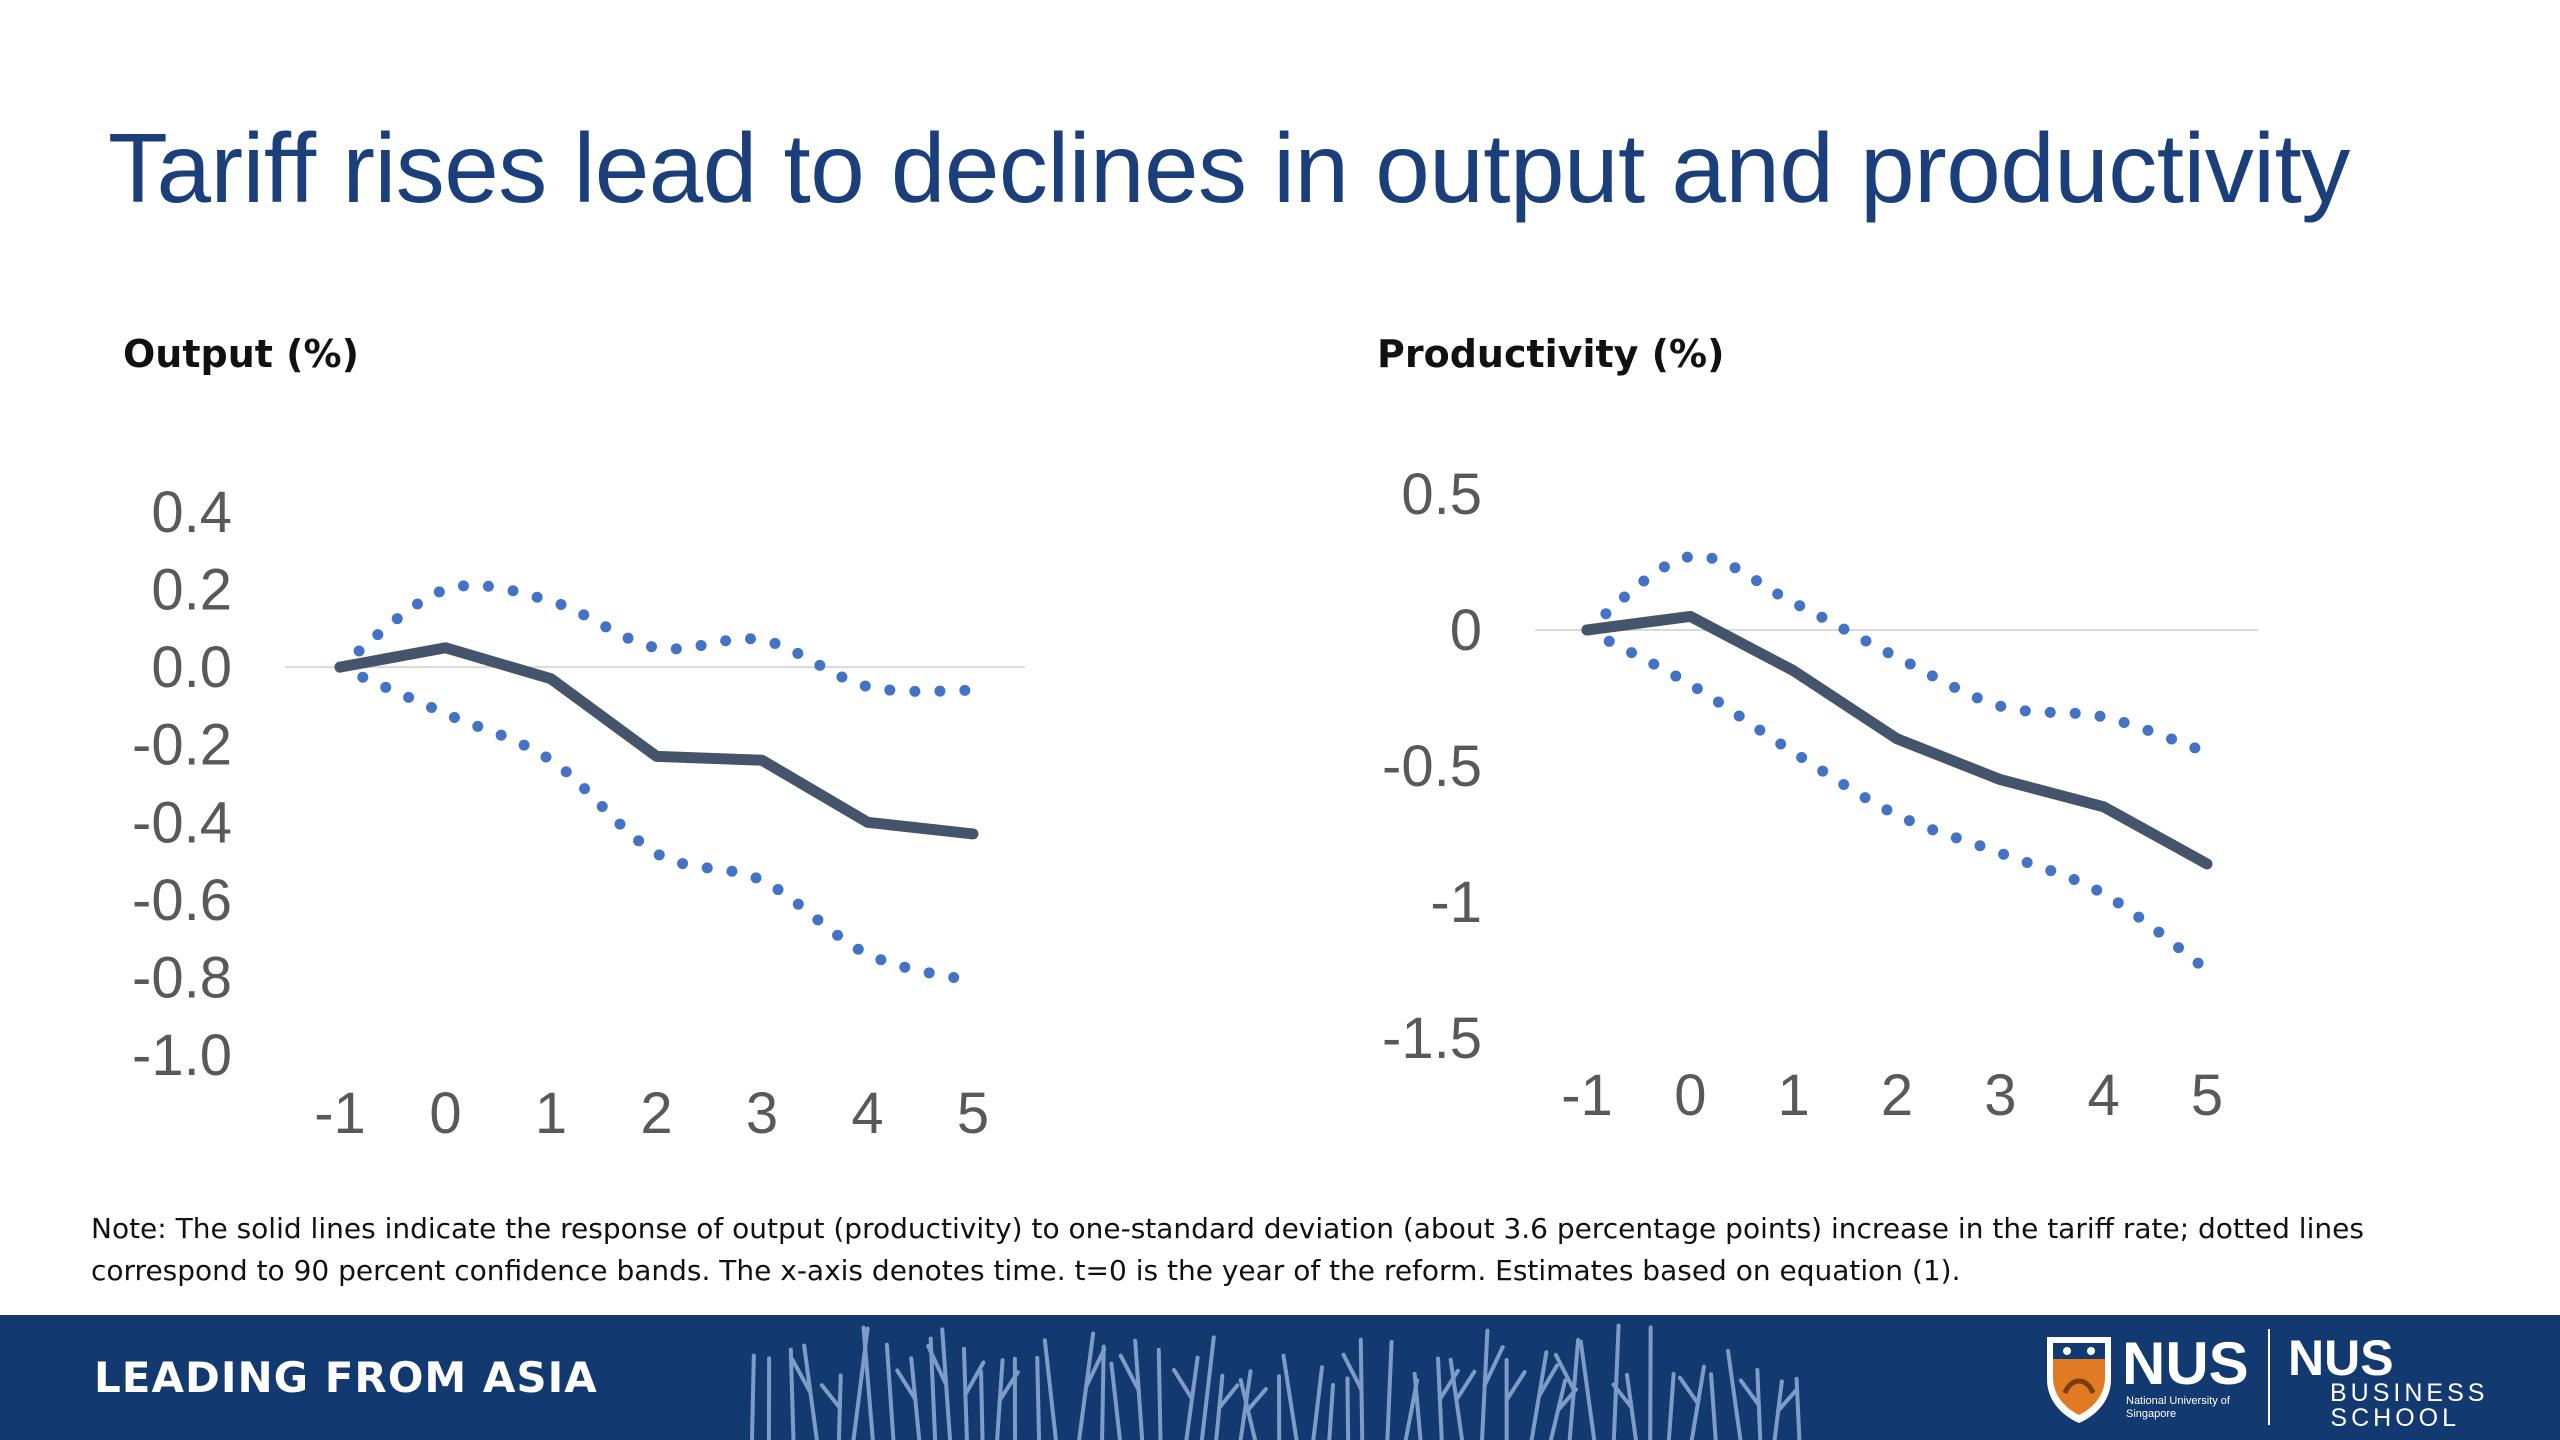 This screenshot has height=1440, width=2560. I want to click on output-x-tick-label: 4, so click(867, 1113).